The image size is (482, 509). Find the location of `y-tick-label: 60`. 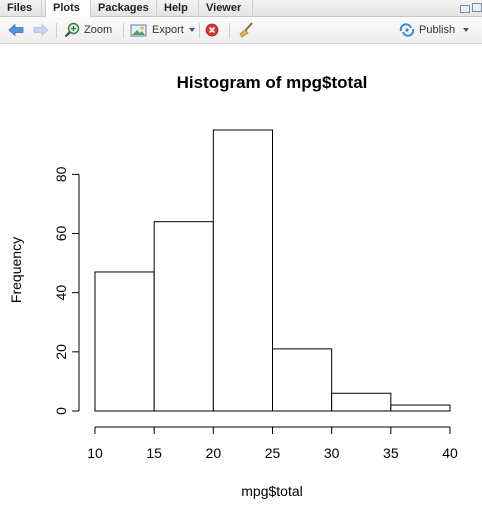

y-tick-label: 60 is located at coordinates (61, 234).